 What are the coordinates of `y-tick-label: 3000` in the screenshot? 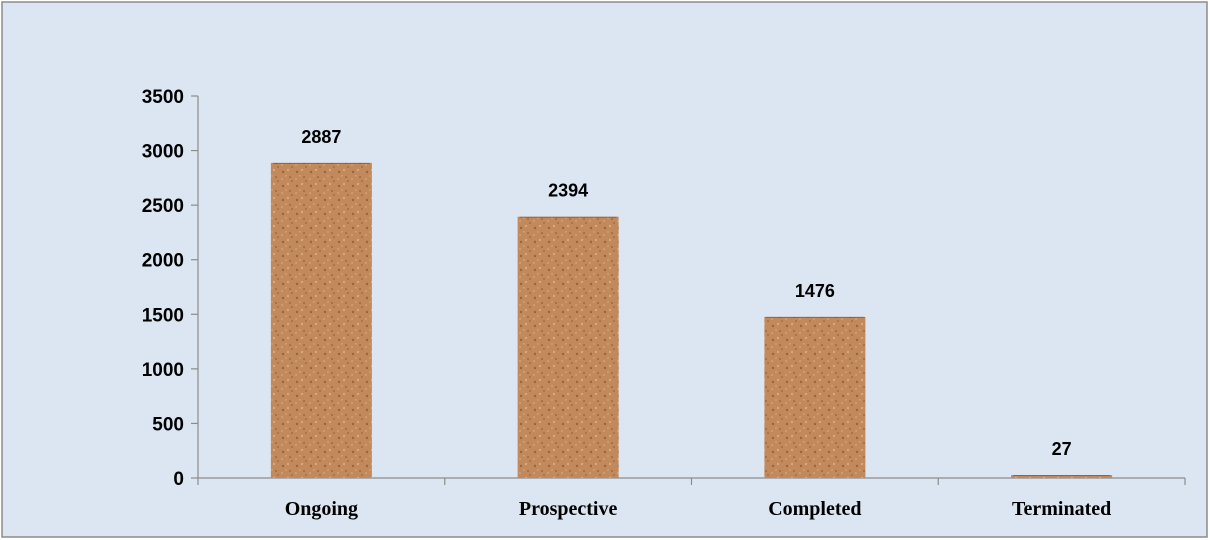 It's located at (163, 152).